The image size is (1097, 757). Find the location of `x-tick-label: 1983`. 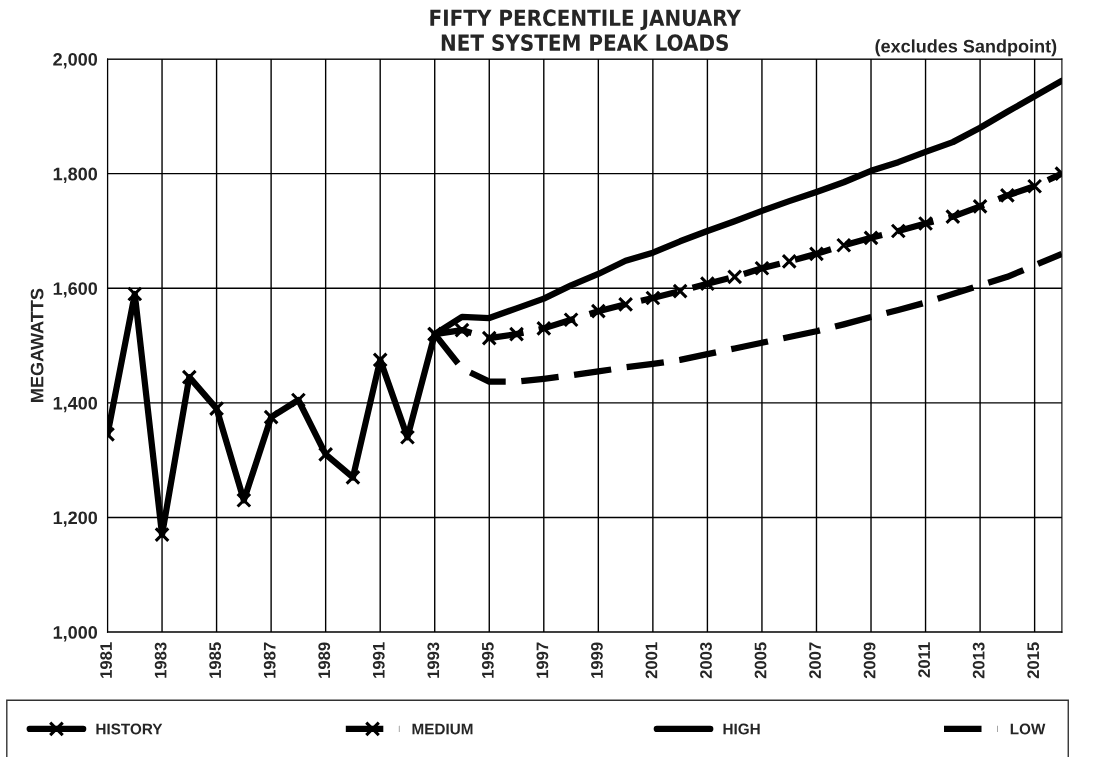

x-tick-label: 1983 is located at coordinates (160, 660).